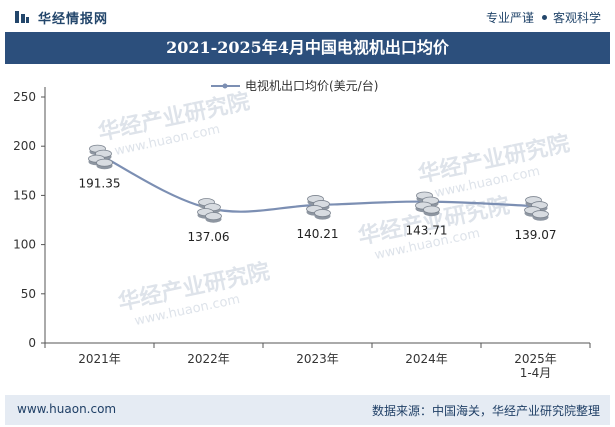 The height and width of the screenshot is (427, 615). I want to click on x-tick-label: 2022年, so click(208, 359).